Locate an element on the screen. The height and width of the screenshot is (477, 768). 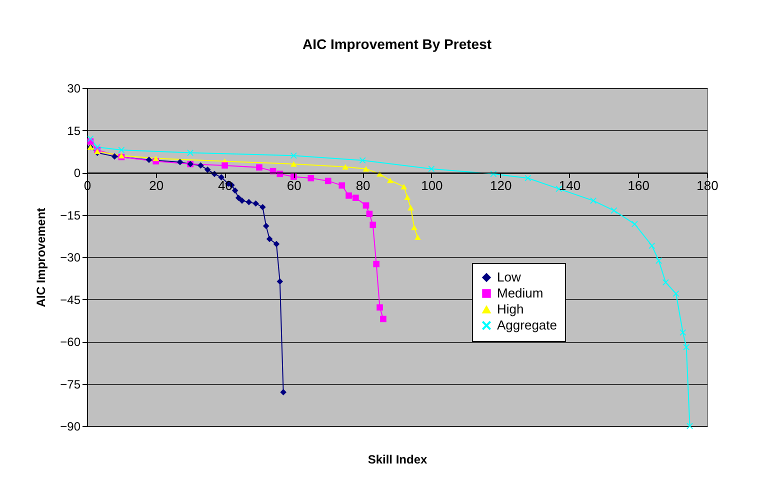
x-tick-label: 60 is located at coordinates (294, 185).